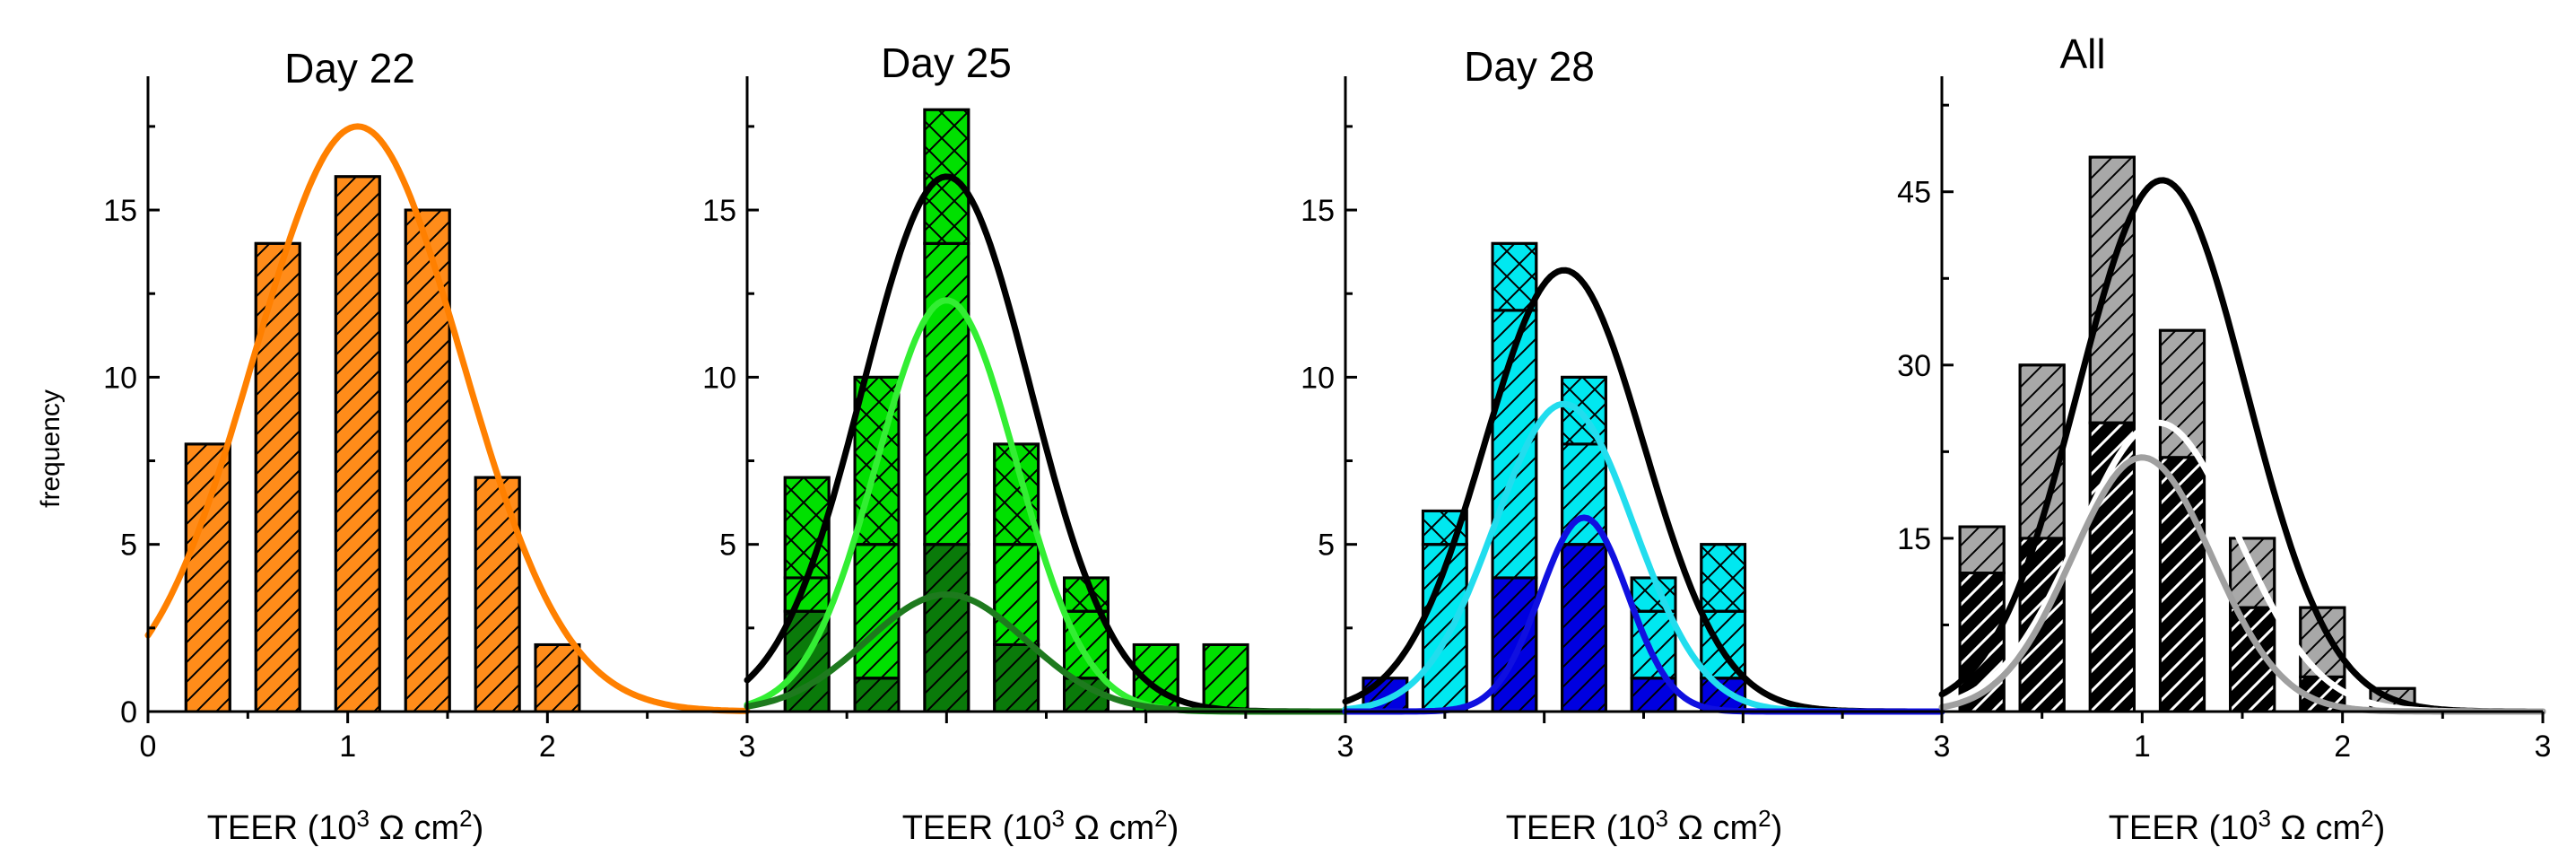  Describe the element at coordinates (349, 68) in the screenshot. I see `panel-title: Day 22` at that location.